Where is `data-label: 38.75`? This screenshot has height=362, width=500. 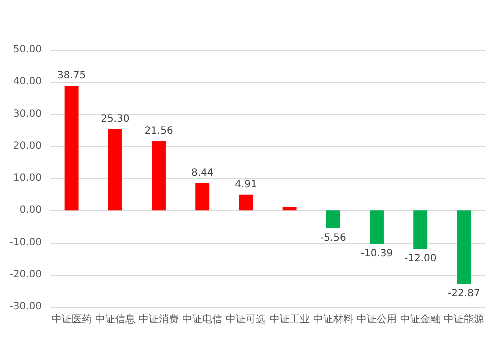
data-label: 38.75 is located at coordinates (71, 76).